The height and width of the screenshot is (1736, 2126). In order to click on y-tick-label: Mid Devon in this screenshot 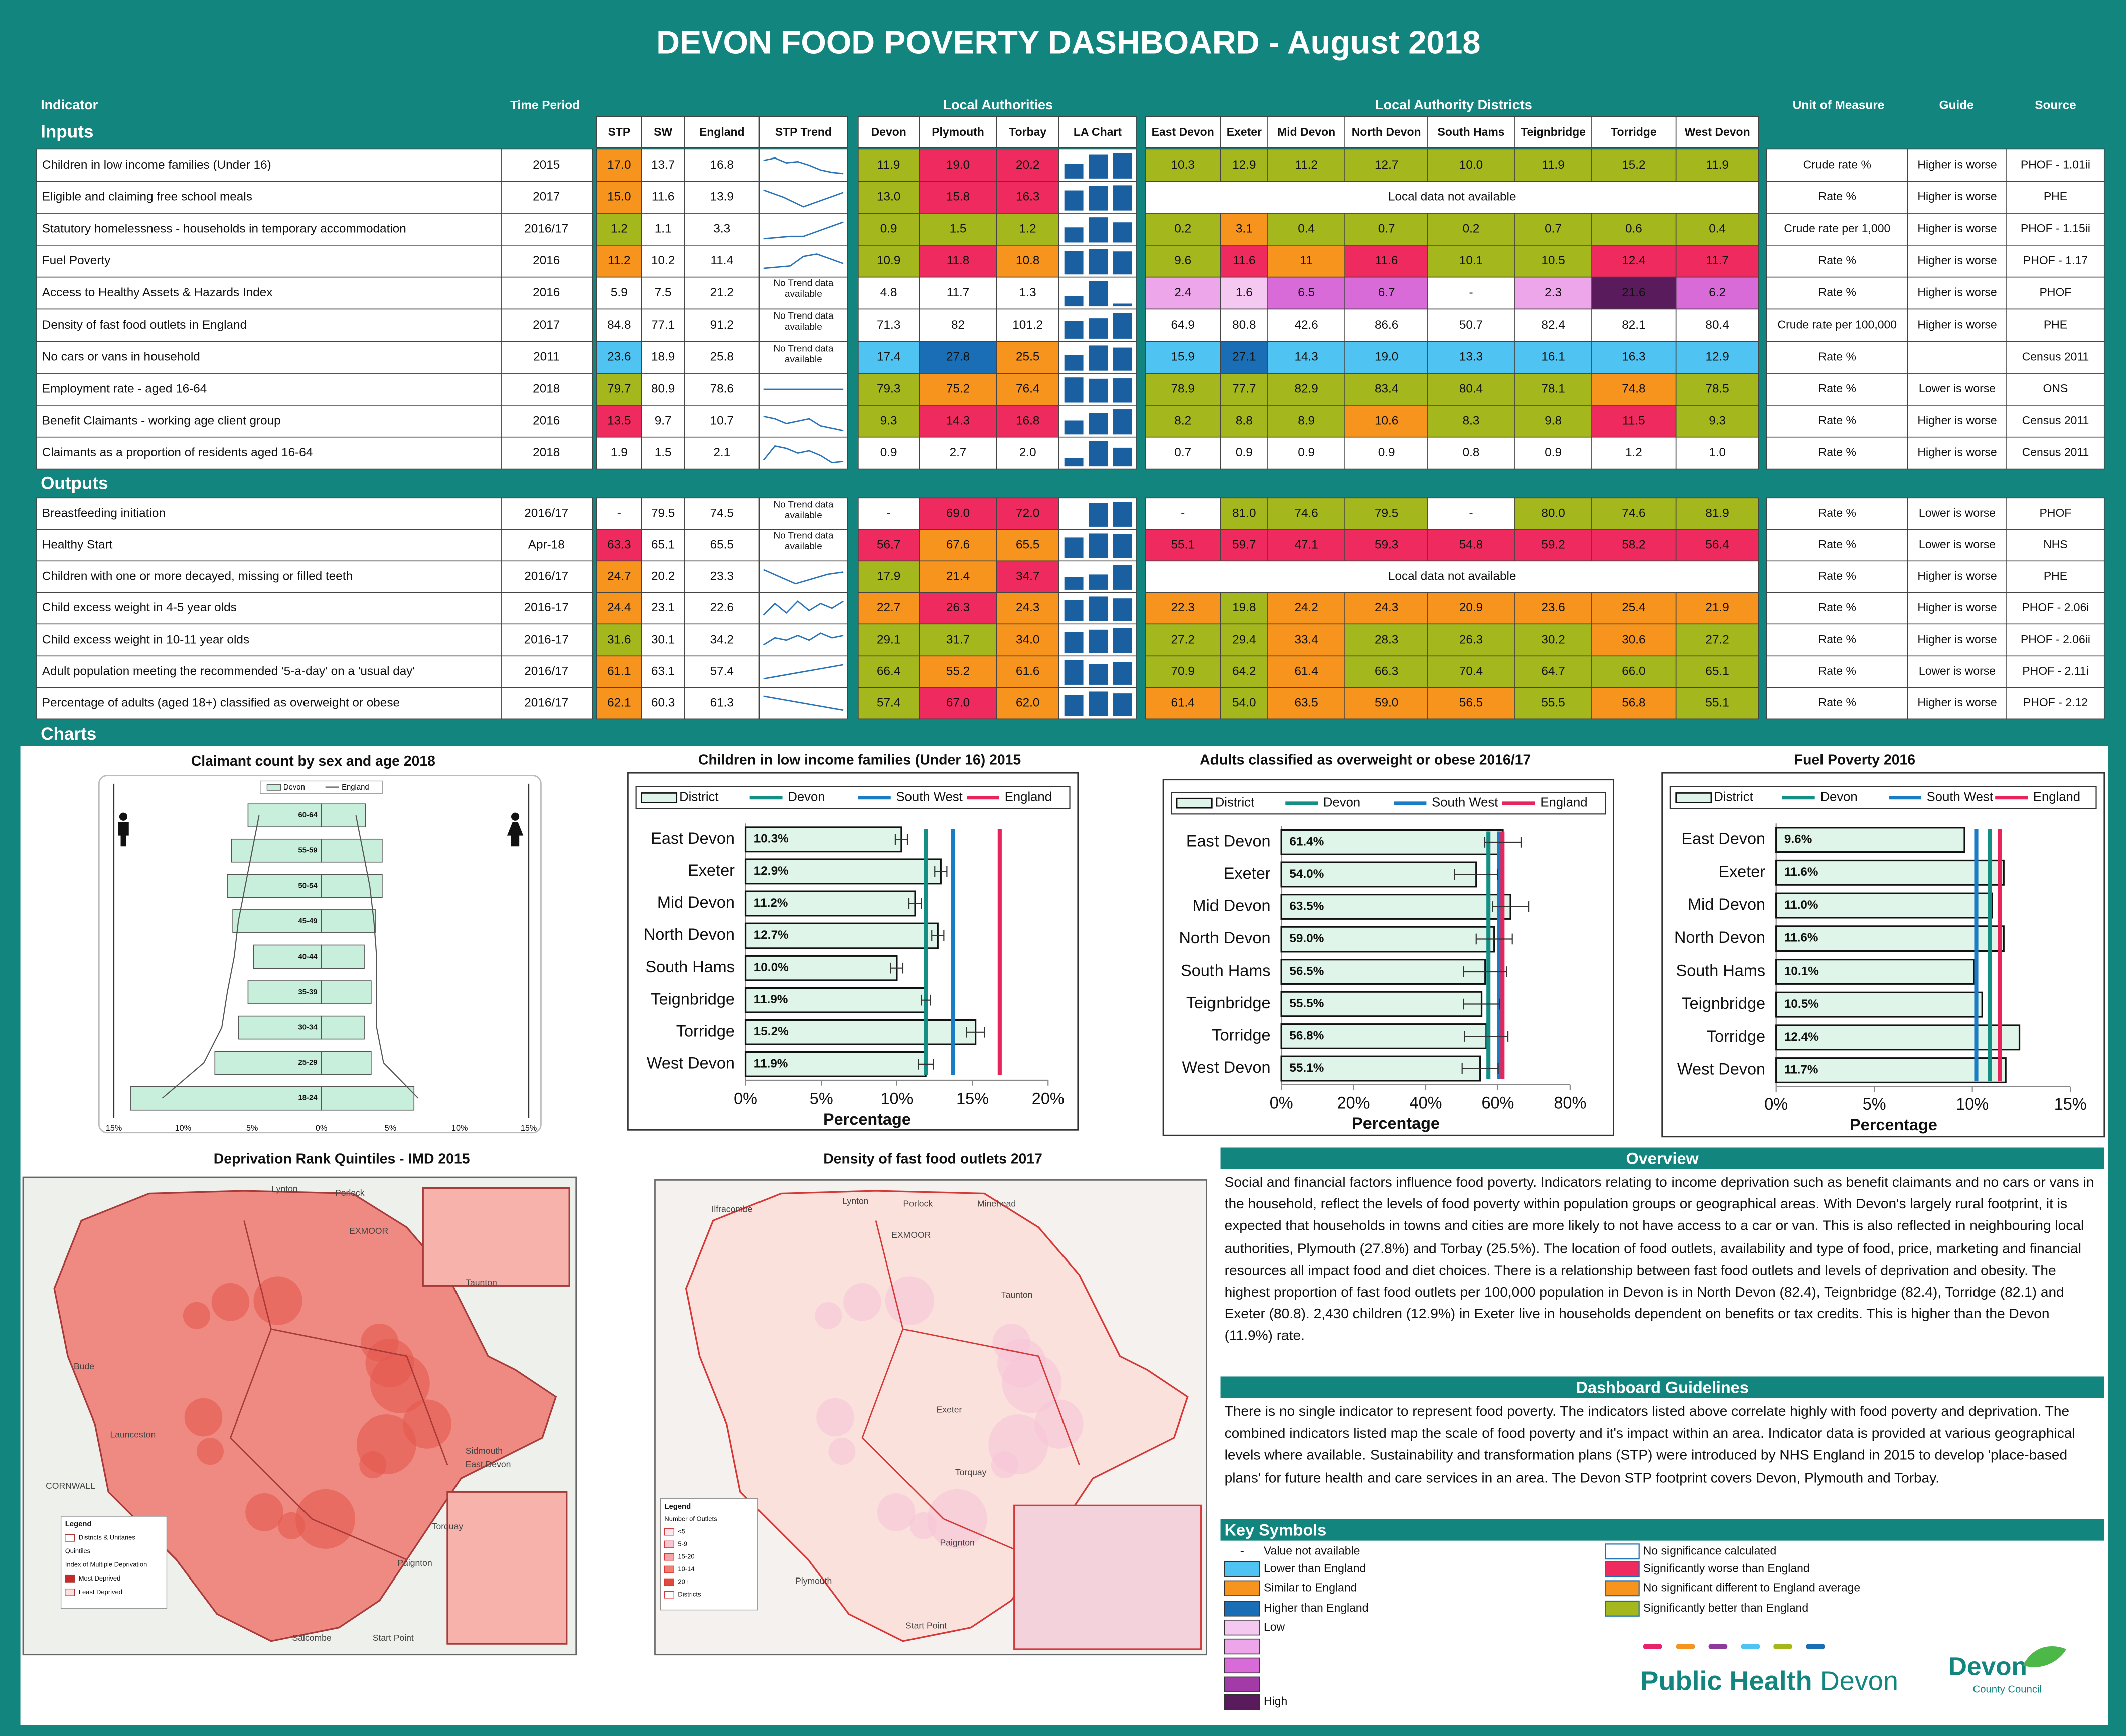, I will do `click(1726, 904)`.